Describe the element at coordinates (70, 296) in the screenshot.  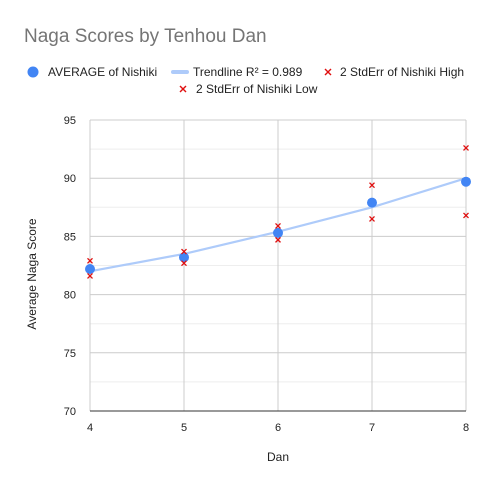
I see `y-tick-label: 80` at that location.